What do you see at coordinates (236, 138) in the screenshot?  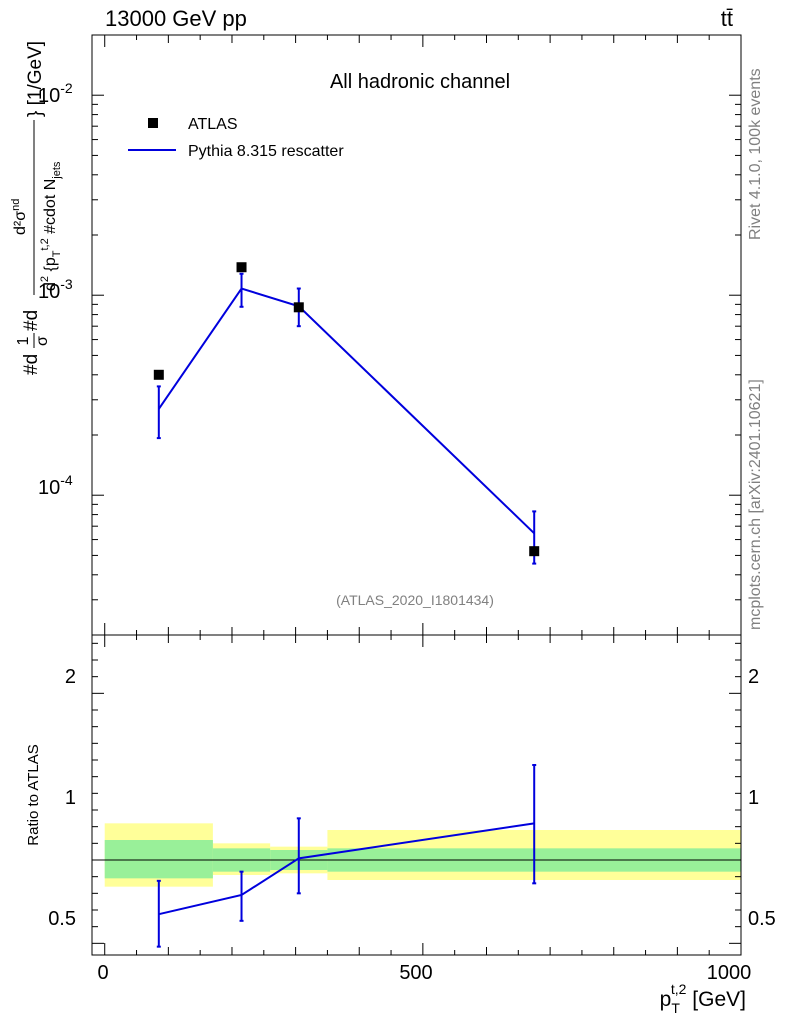 I see `legend: ATLAS Pythia 8.315 rescatter` at bounding box center [236, 138].